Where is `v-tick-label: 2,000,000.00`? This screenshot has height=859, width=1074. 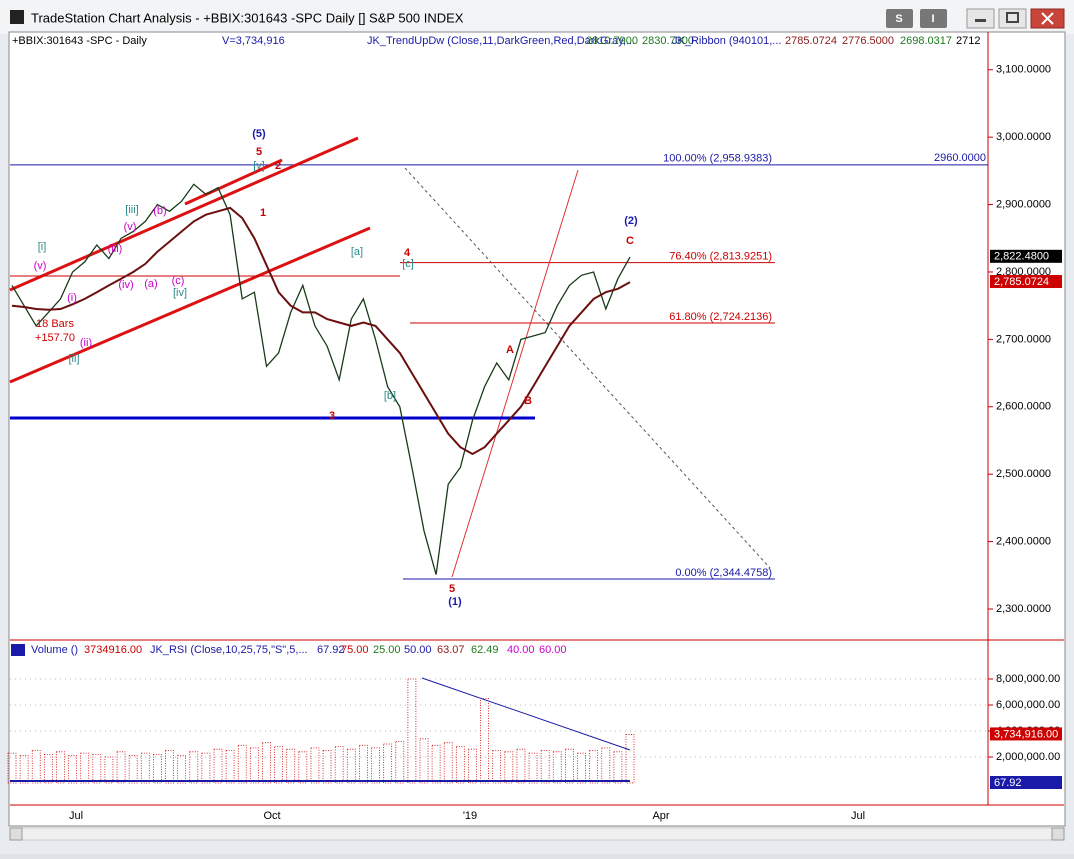 v-tick-label: 2,000,000.00 is located at coordinates (1028, 757).